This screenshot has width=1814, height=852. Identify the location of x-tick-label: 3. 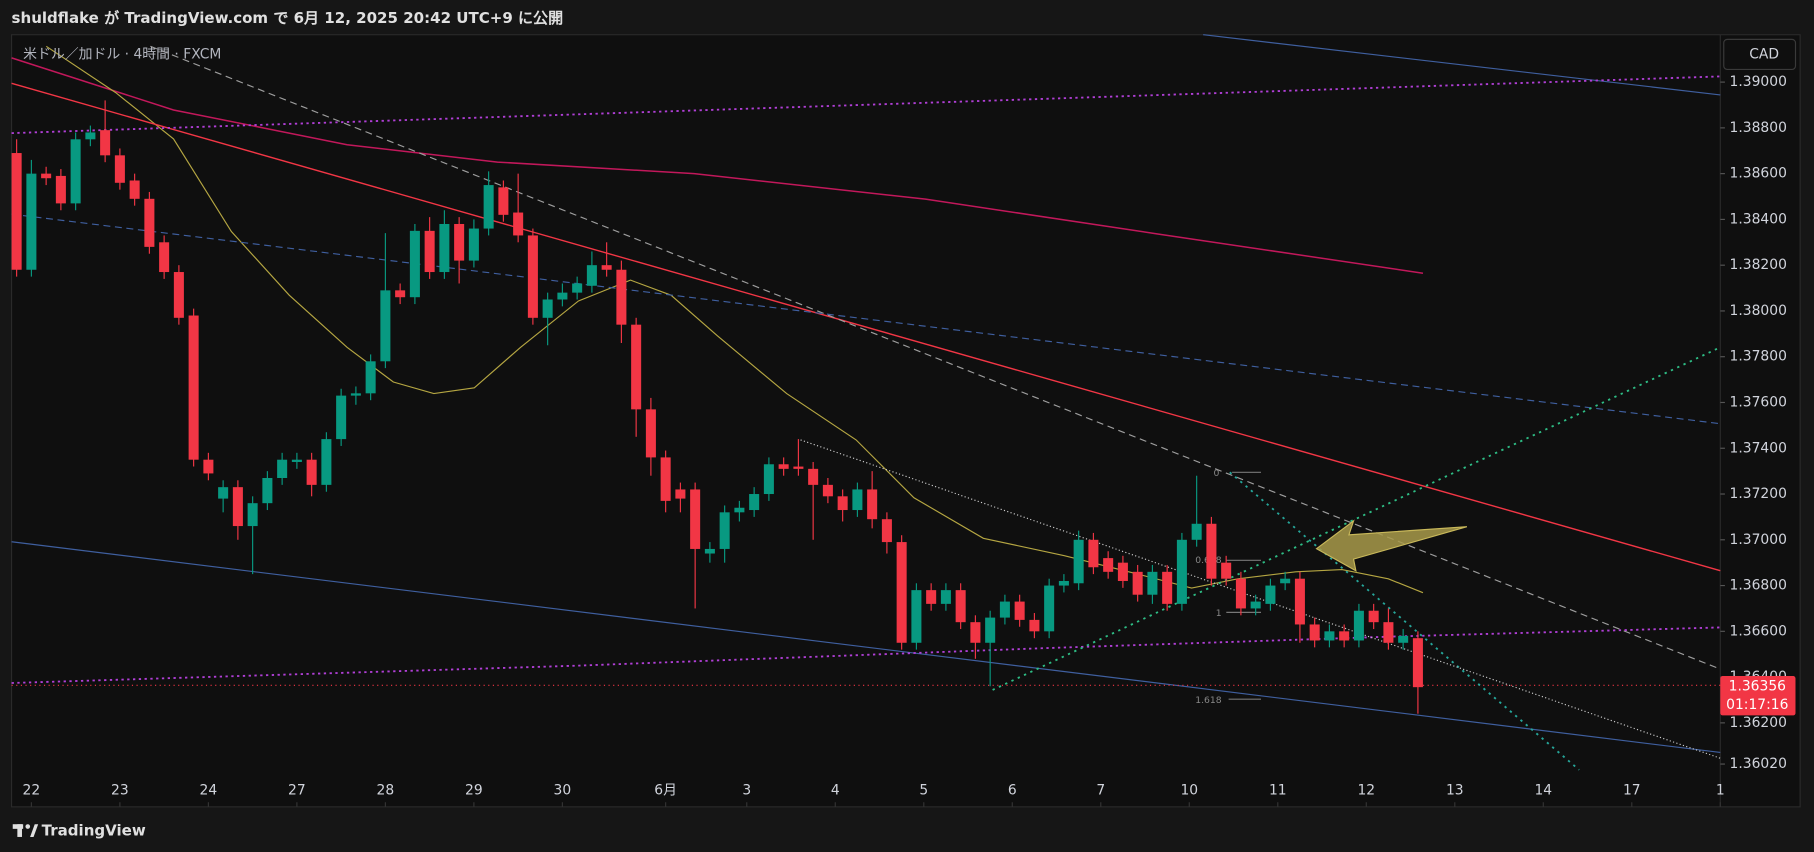
(746, 791).